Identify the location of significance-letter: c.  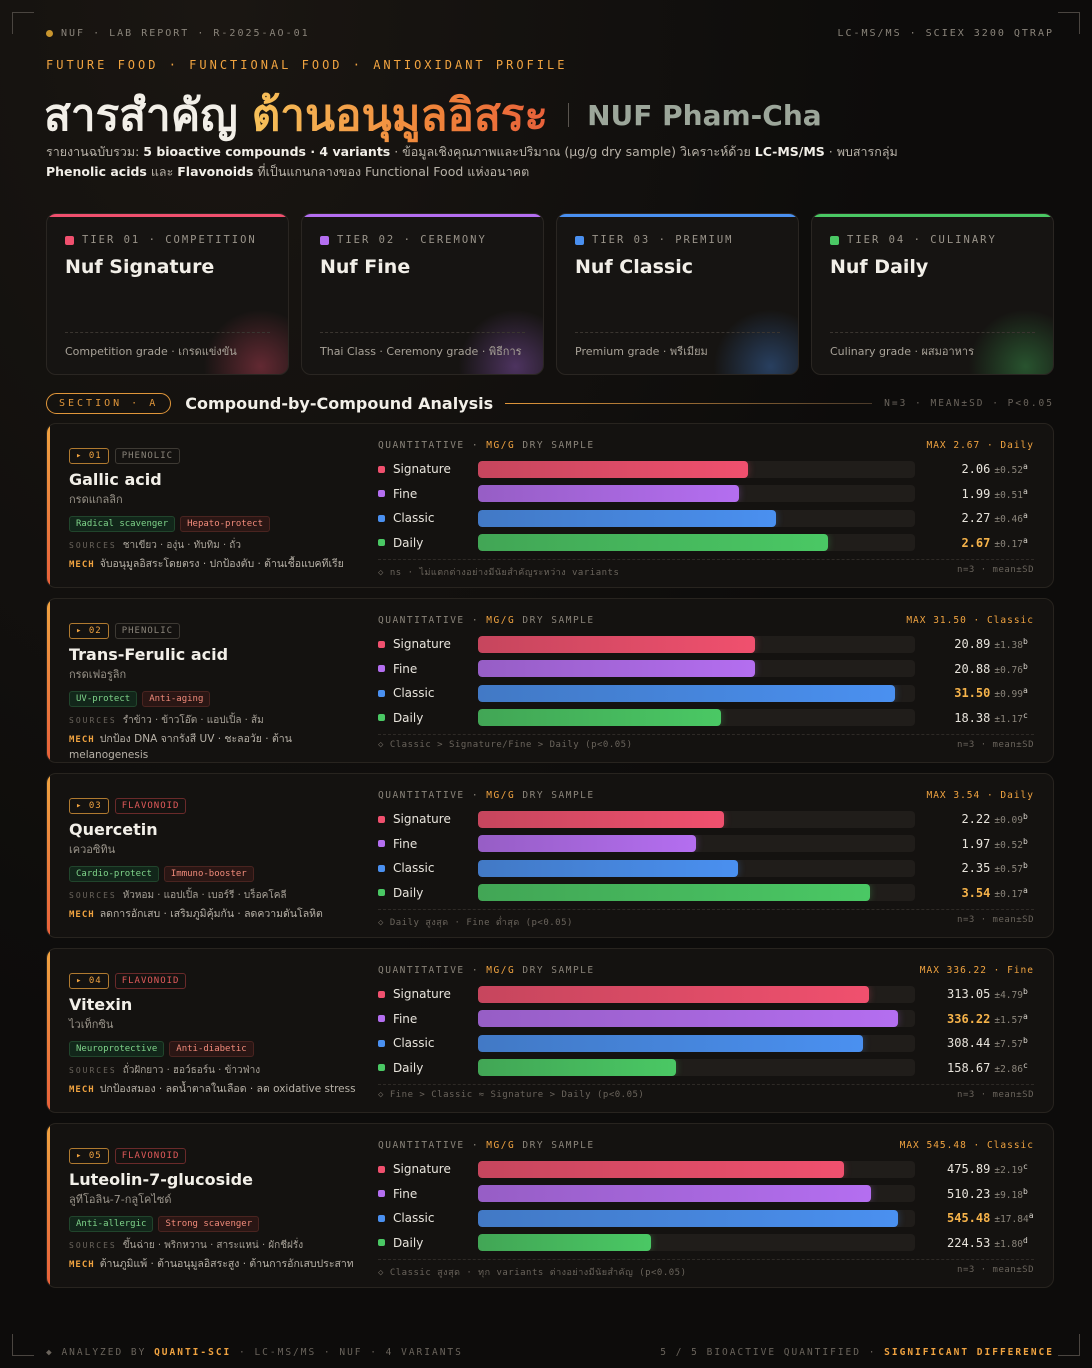
(1025, 1167).